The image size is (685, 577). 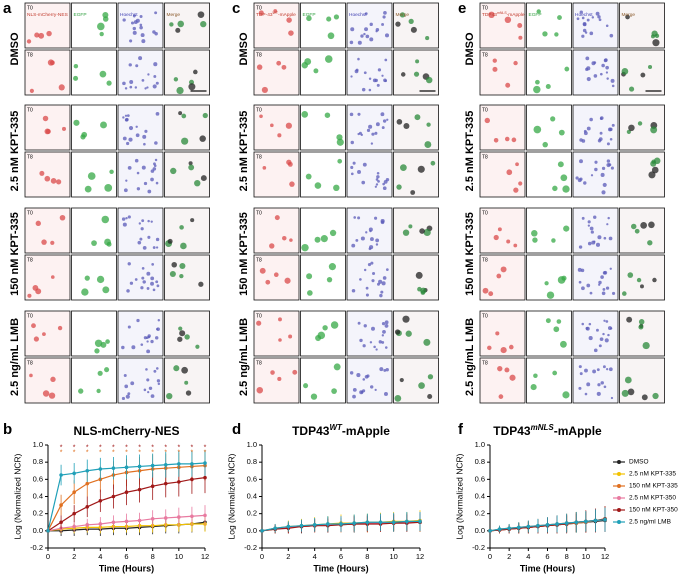 What do you see at coordinates (629, 15) in the screenshot?
I see `channel-label: Merge` at bounding box center [629, 15].